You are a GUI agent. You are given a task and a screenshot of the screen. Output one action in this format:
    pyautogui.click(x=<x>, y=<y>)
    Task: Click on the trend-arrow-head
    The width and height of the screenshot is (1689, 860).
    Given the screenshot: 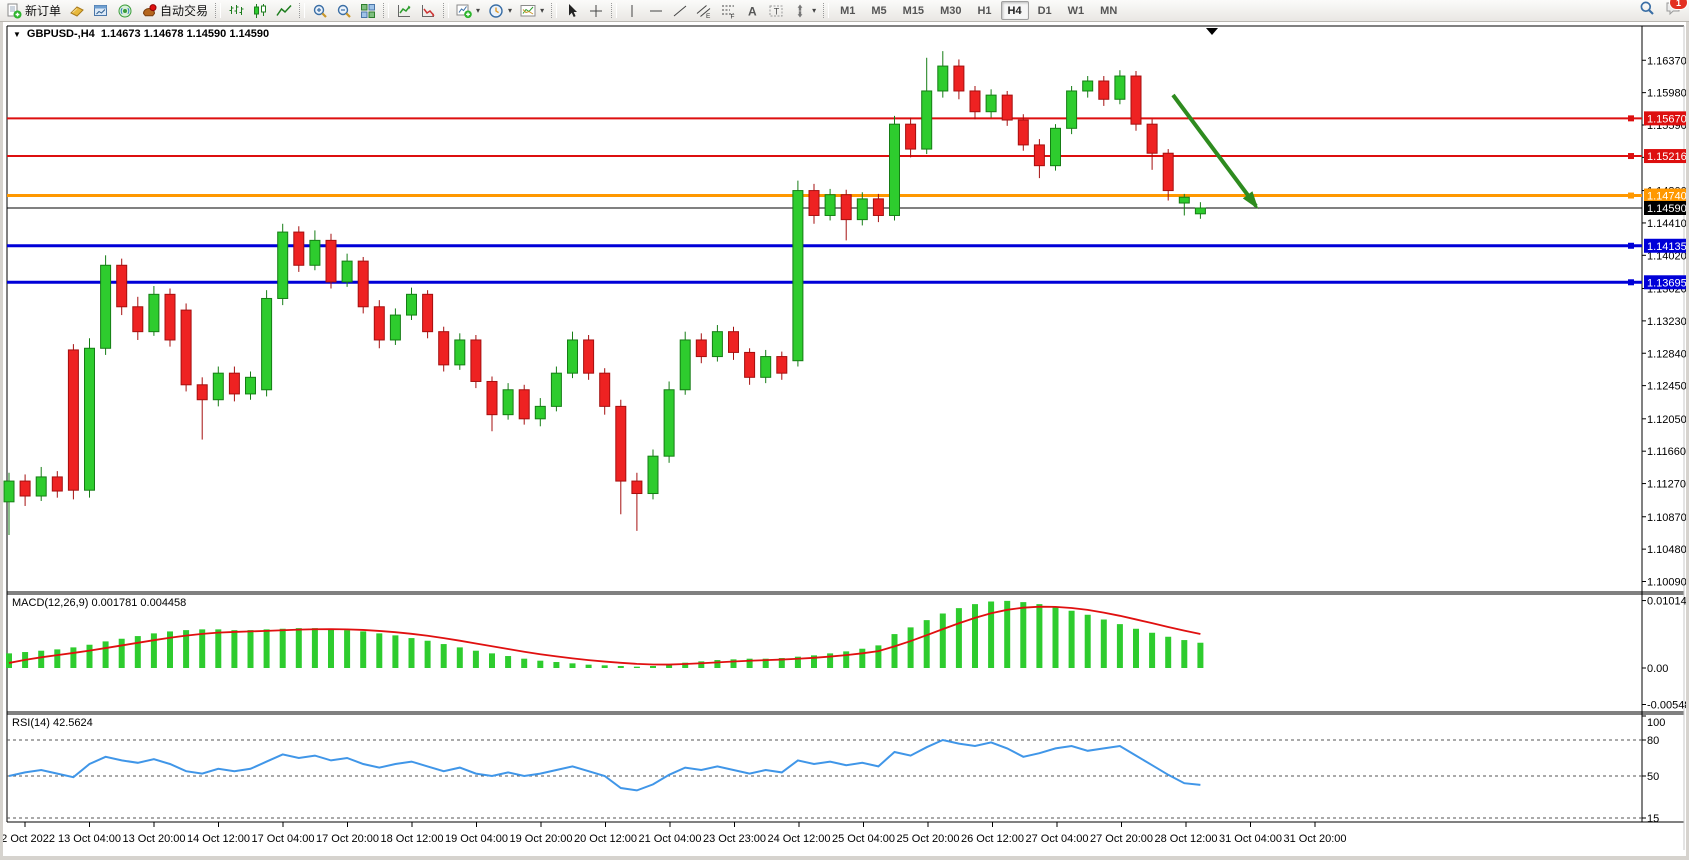 What is the action you would take?
    pyautogui.click(x=1250, y=200)
    